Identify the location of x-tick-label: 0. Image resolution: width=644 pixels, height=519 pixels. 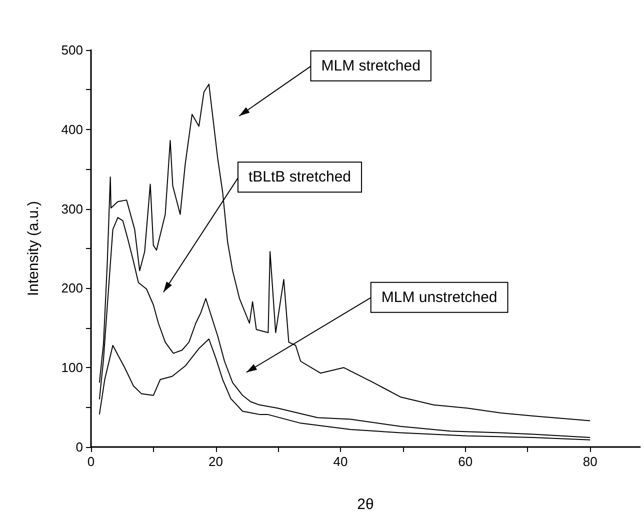
(91, 461).